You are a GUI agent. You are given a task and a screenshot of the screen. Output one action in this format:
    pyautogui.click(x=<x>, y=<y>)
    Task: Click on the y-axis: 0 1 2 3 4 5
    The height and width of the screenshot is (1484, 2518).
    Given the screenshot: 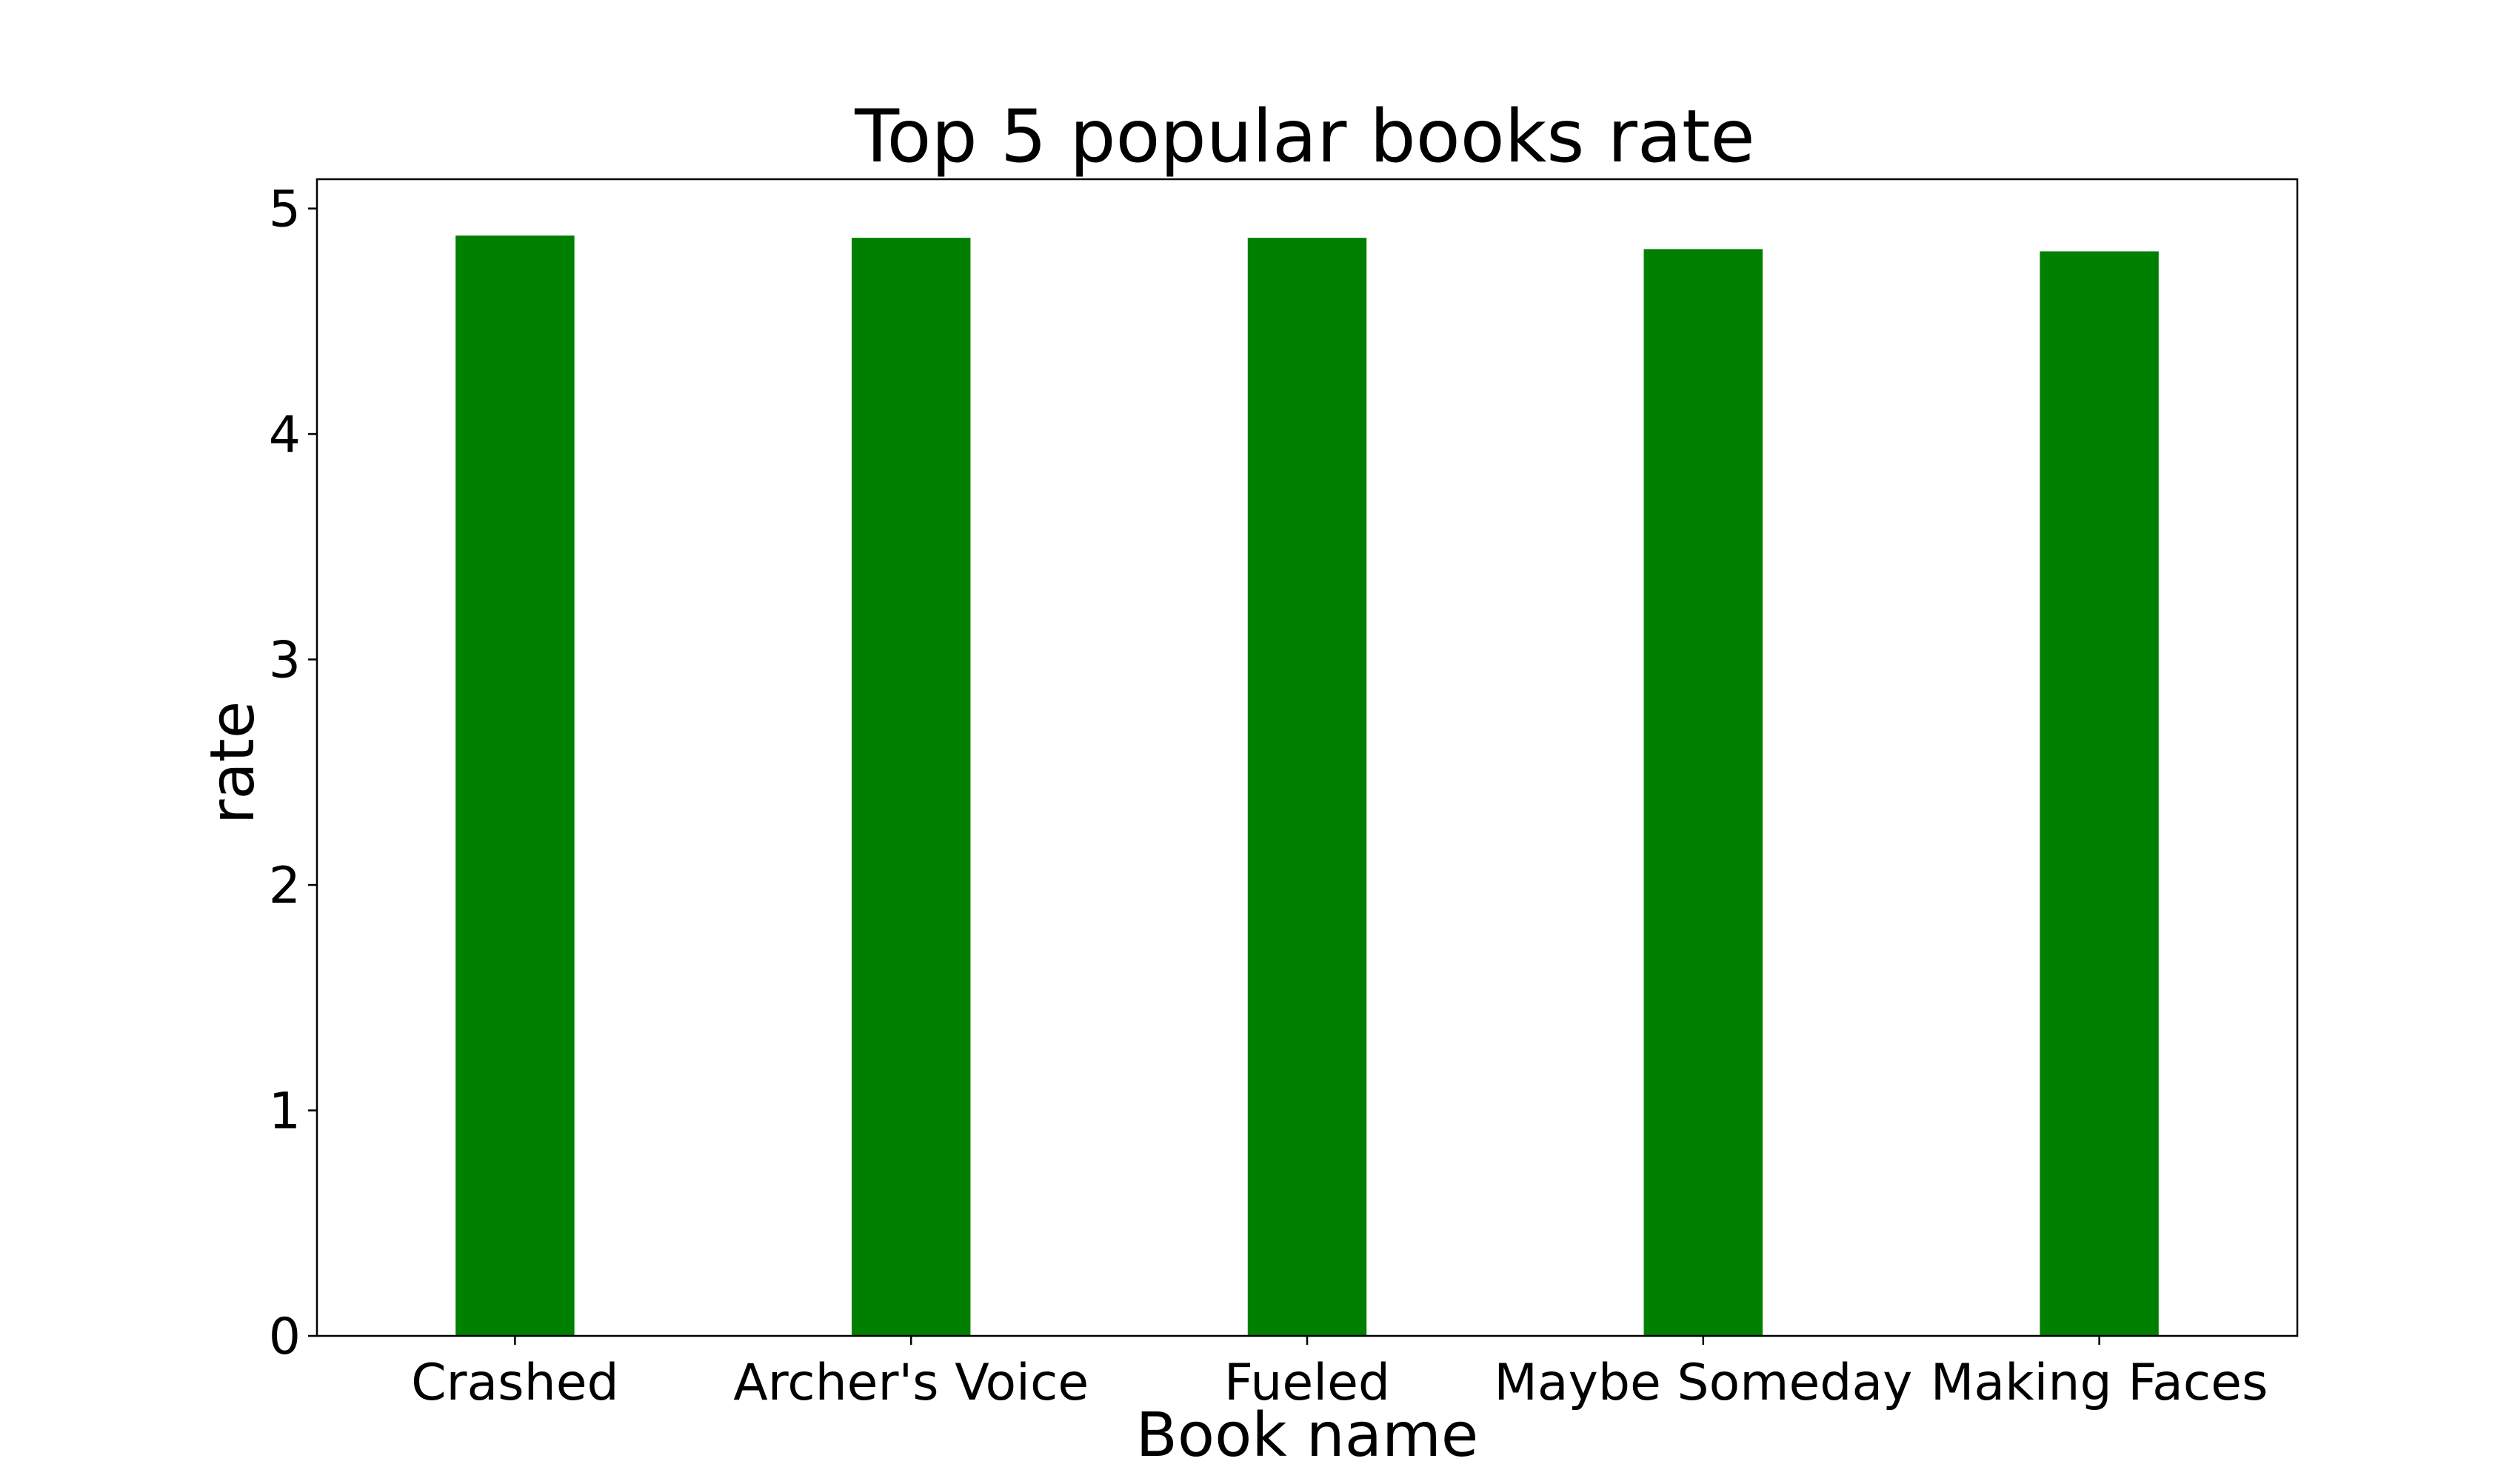 What is the action you would take?
    pyautogui.click(x=293, y=773)
    